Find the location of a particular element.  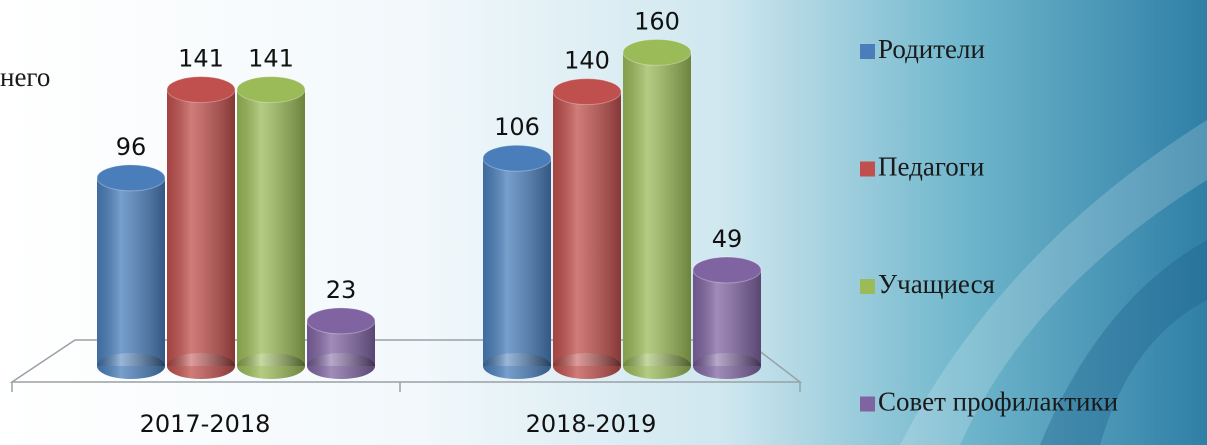

data-label: 140 is located at coordinates (587, 61).